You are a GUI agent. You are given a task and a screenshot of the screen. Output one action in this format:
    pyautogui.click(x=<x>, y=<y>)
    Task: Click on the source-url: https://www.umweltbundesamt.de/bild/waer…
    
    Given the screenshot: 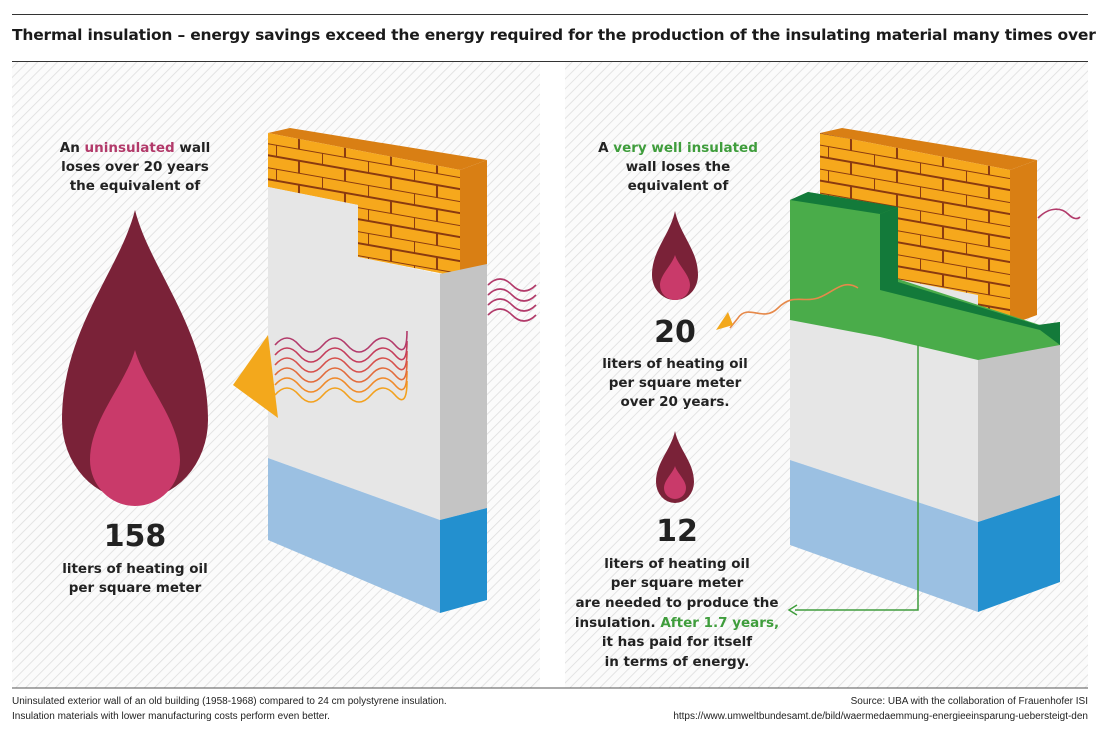 What is the action you would take?
    pyautogui.click(x=880, y=716)
    